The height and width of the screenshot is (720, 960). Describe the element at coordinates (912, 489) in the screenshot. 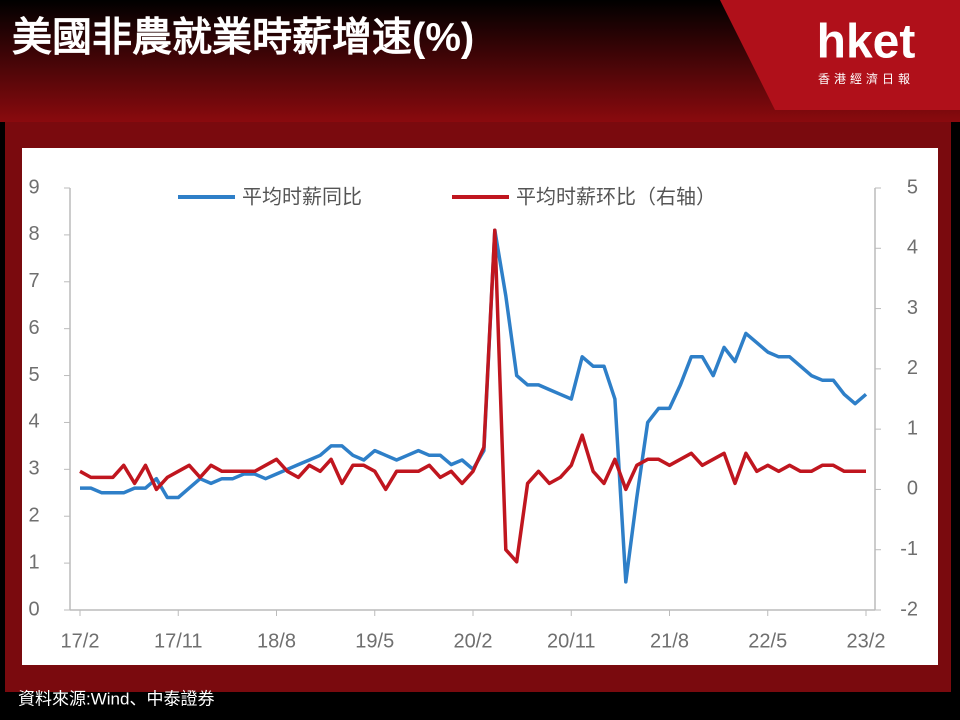

I see `y2-tick-label: 0` at that location.